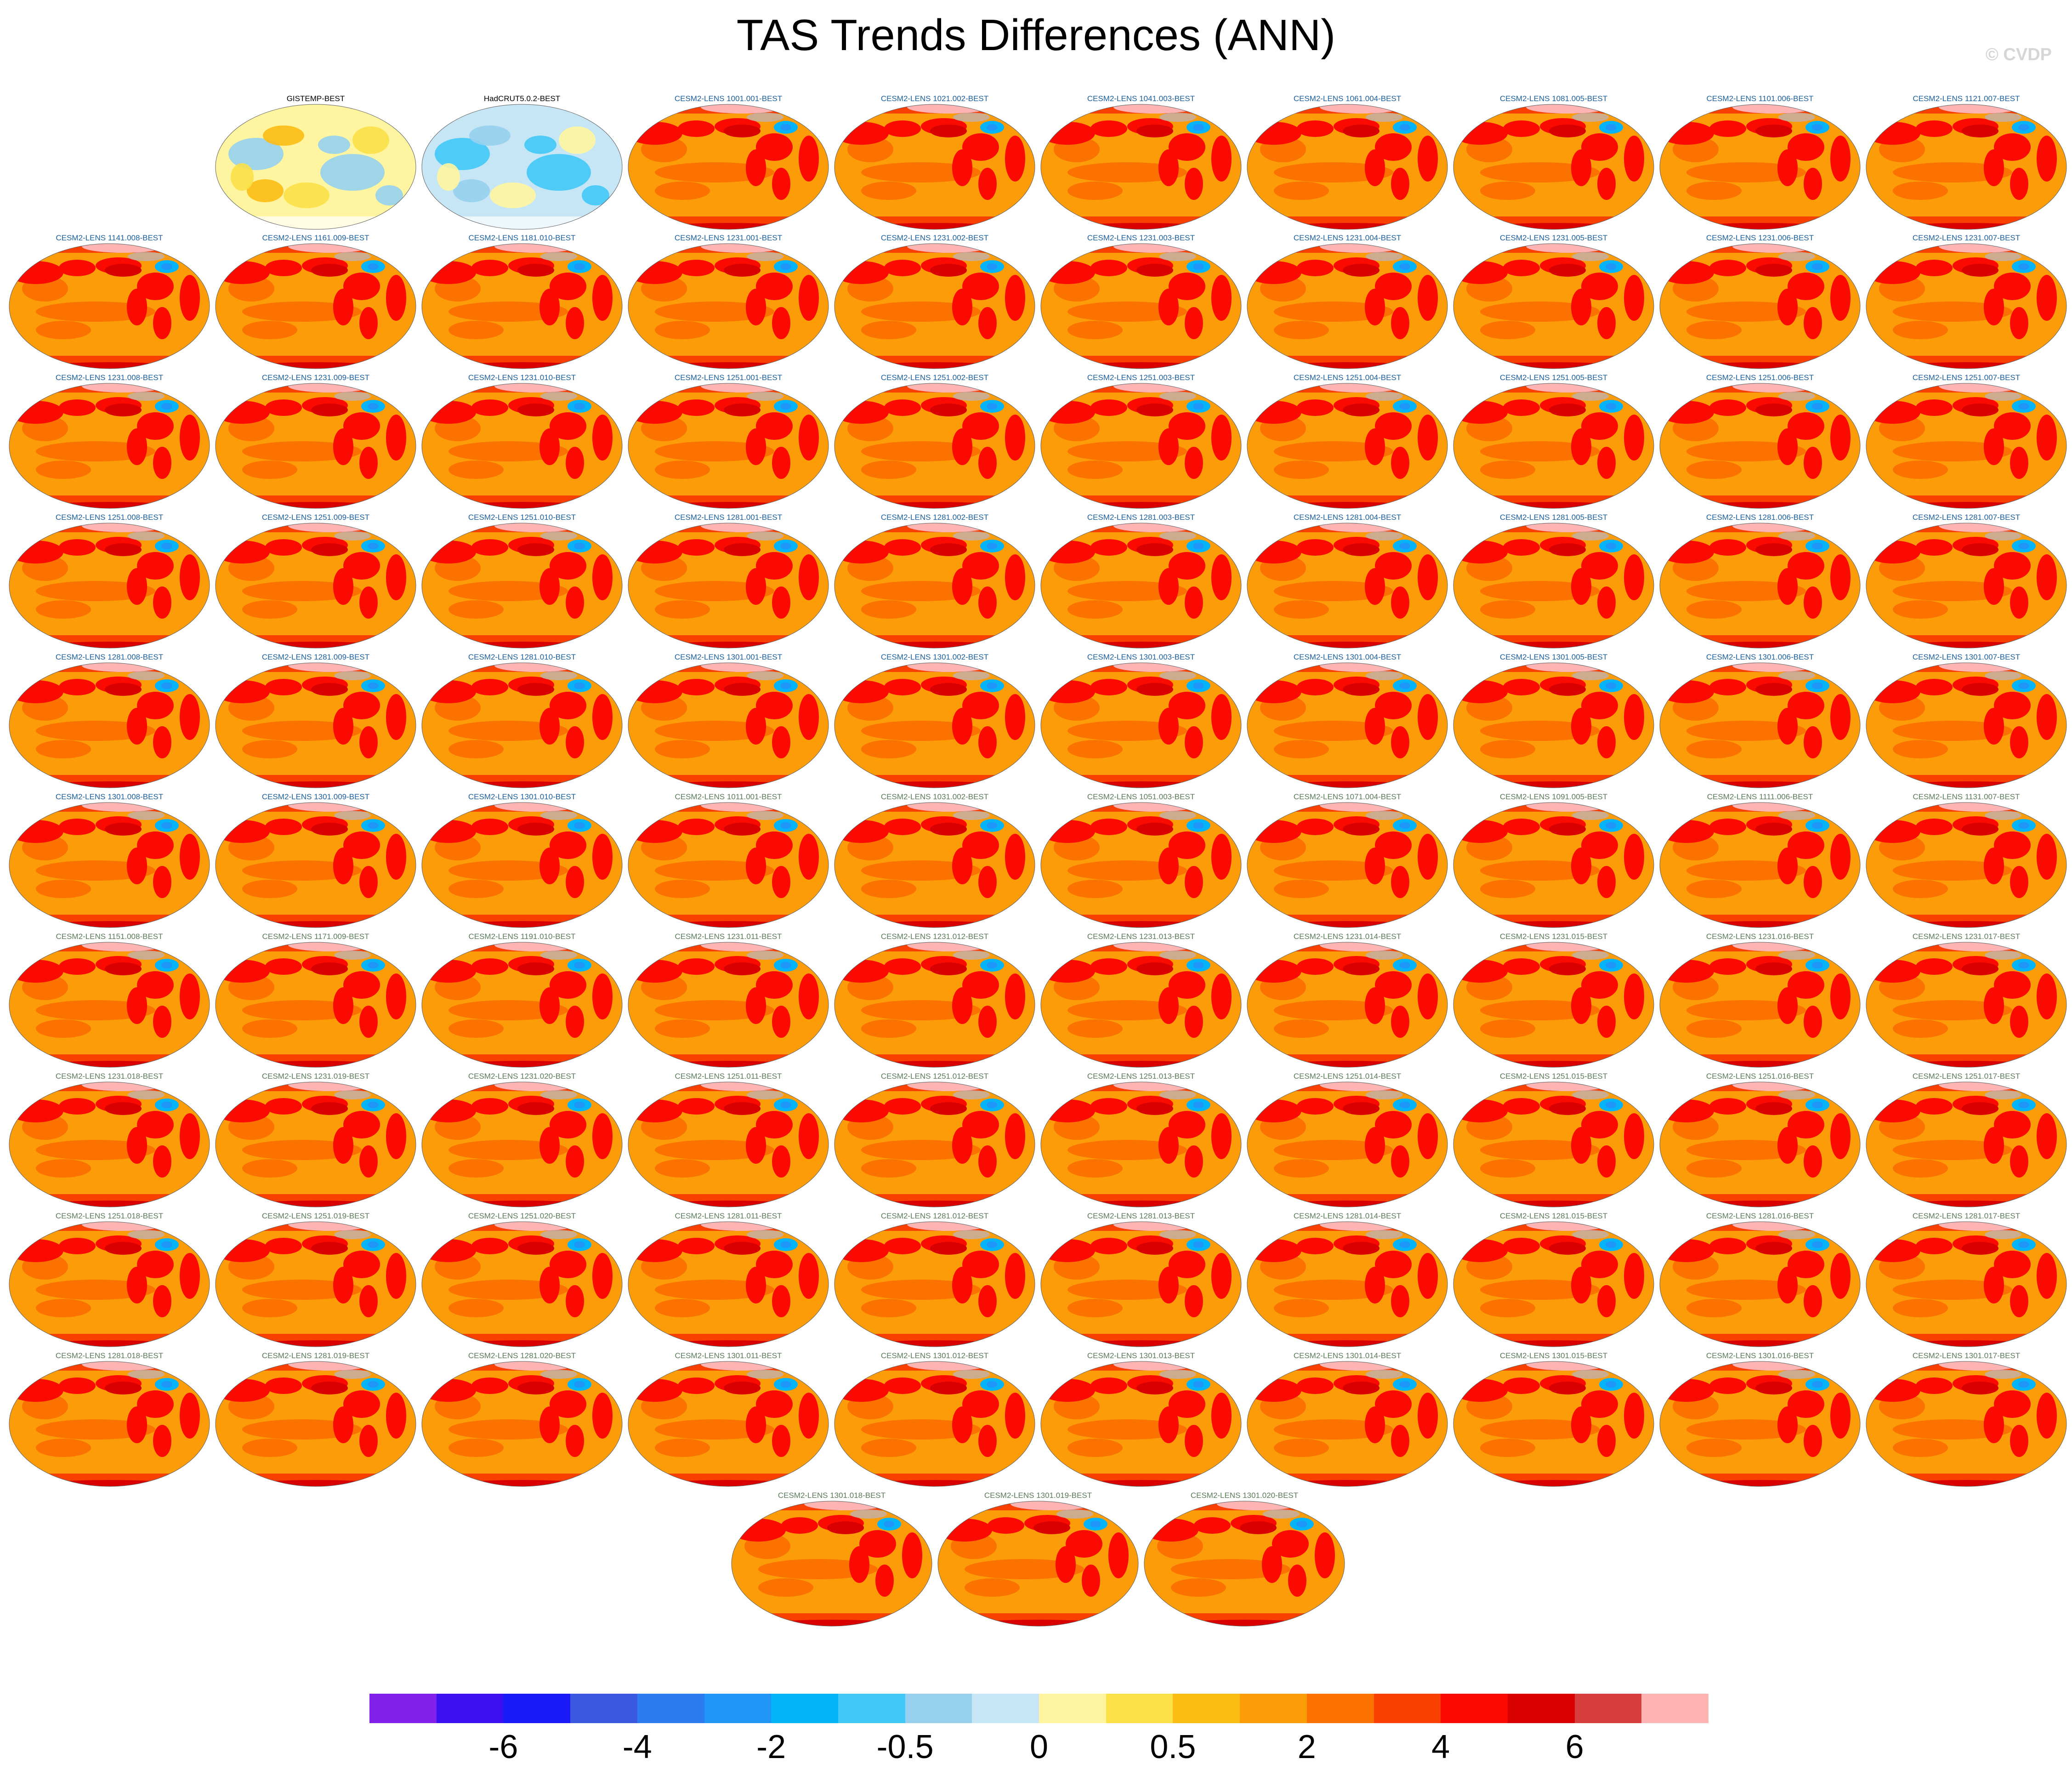 The width and height of the screenshot is (2072, 1770). Describe the element at coordinates (1347, 1000) in the screenshot. I see `map-panel: CESM2-LENS 1231.014-BEST` at that location.